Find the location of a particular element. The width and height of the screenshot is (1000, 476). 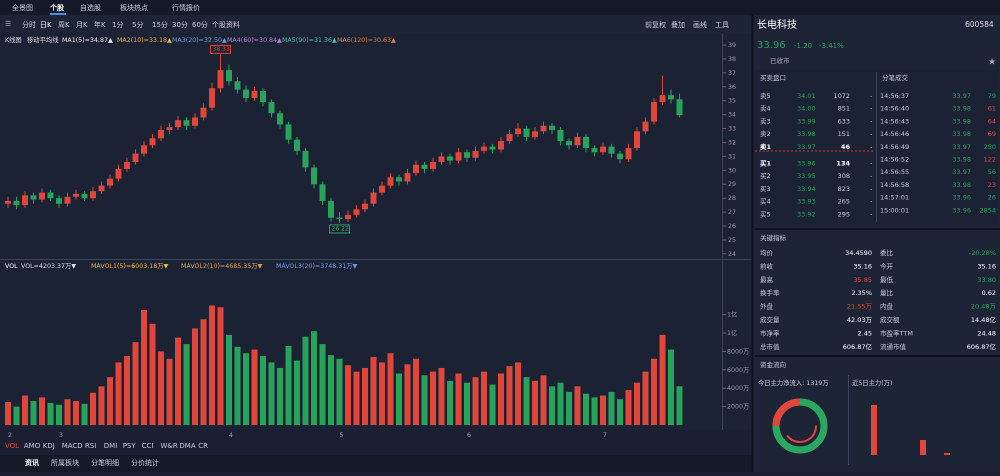

star-icon: ★ is located at coordinates (992, 63).